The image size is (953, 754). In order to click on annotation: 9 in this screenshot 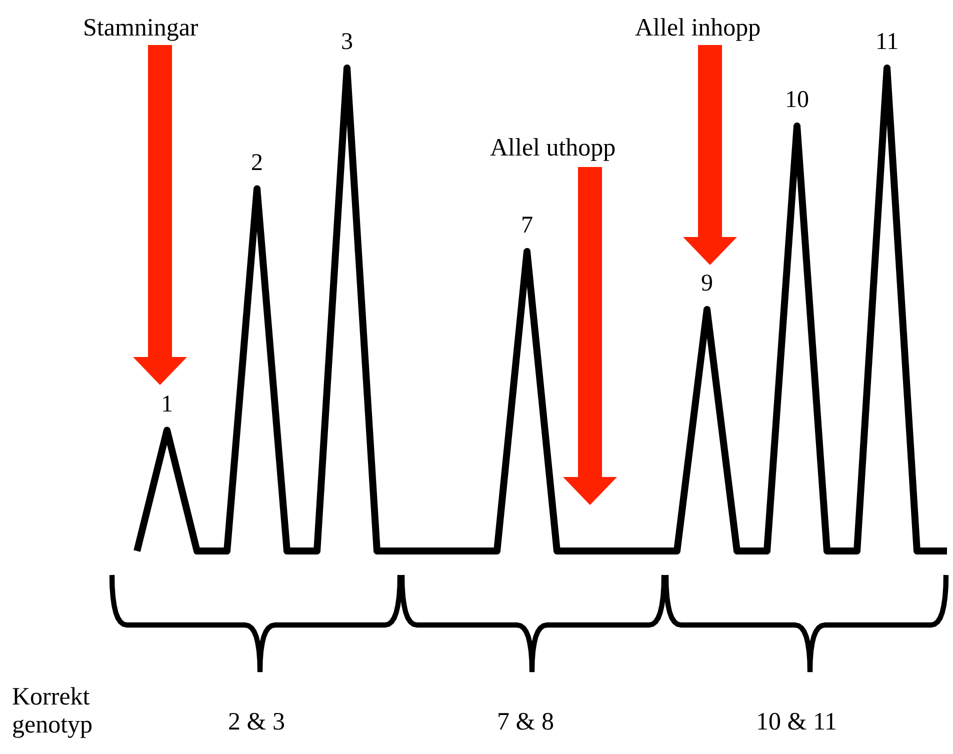, I will do `click(707, 283)`.